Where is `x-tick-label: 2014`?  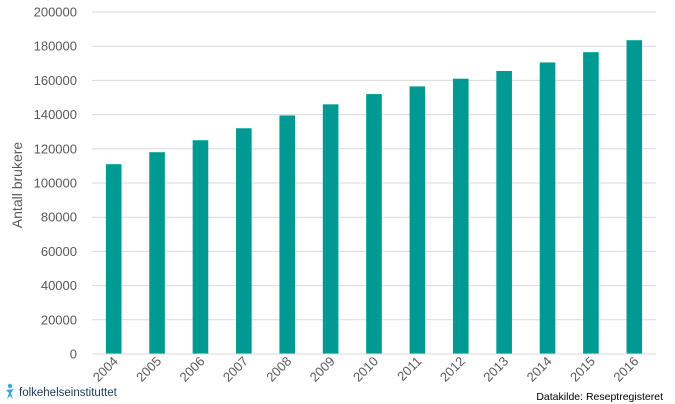
x-tick-label: 2014 is located at coordinates (539, 369).